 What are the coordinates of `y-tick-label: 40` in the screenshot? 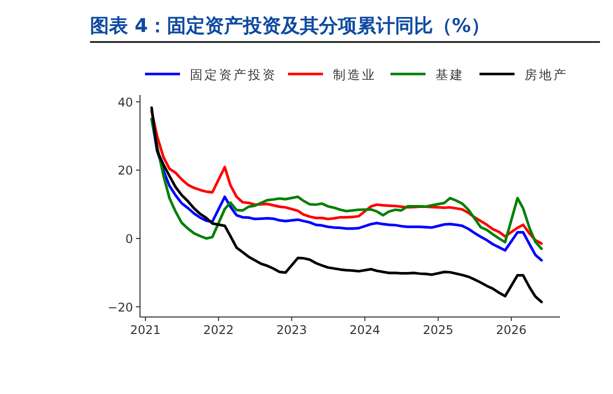 It's located at (125, 102).